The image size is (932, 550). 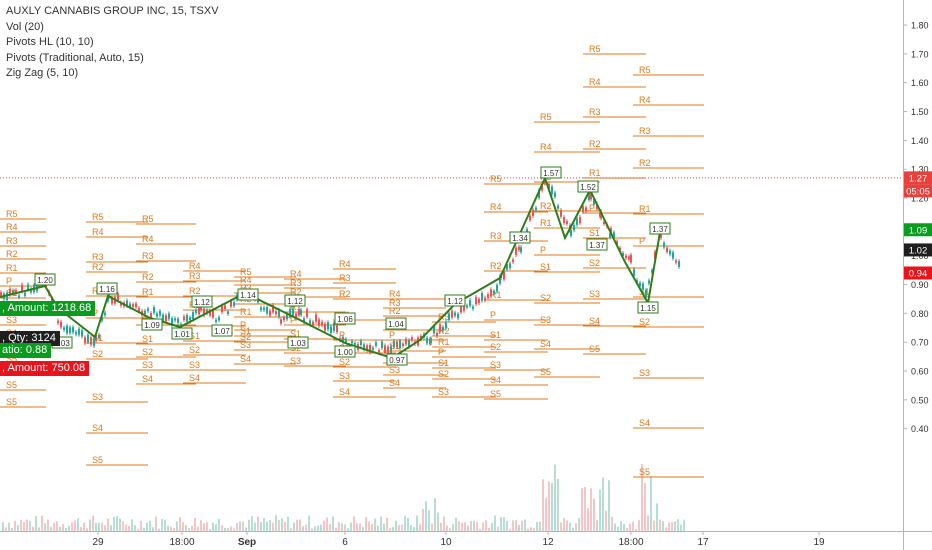 What do you see at coordinates (202, 301) in the screenshot?
I see `zigzag-value-label: 1.12` at bounding box center [202, 301].